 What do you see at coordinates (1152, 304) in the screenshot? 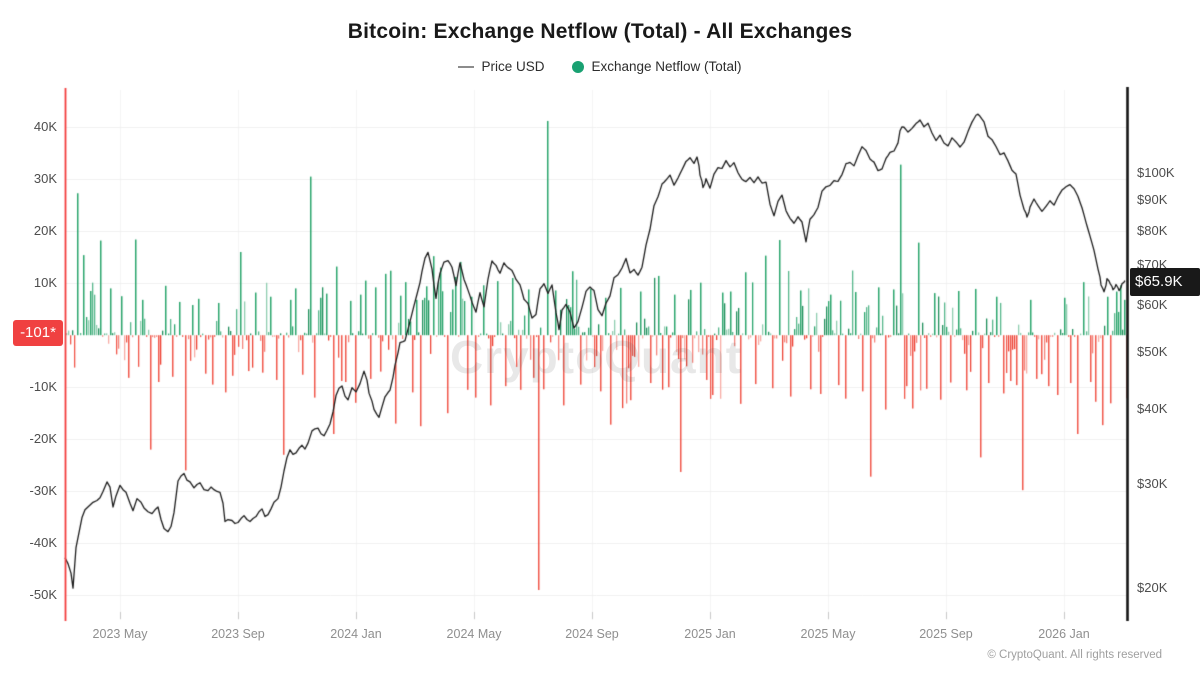
I see `right-axis-tick-label: $60K` at bounding box center [1152, 304].